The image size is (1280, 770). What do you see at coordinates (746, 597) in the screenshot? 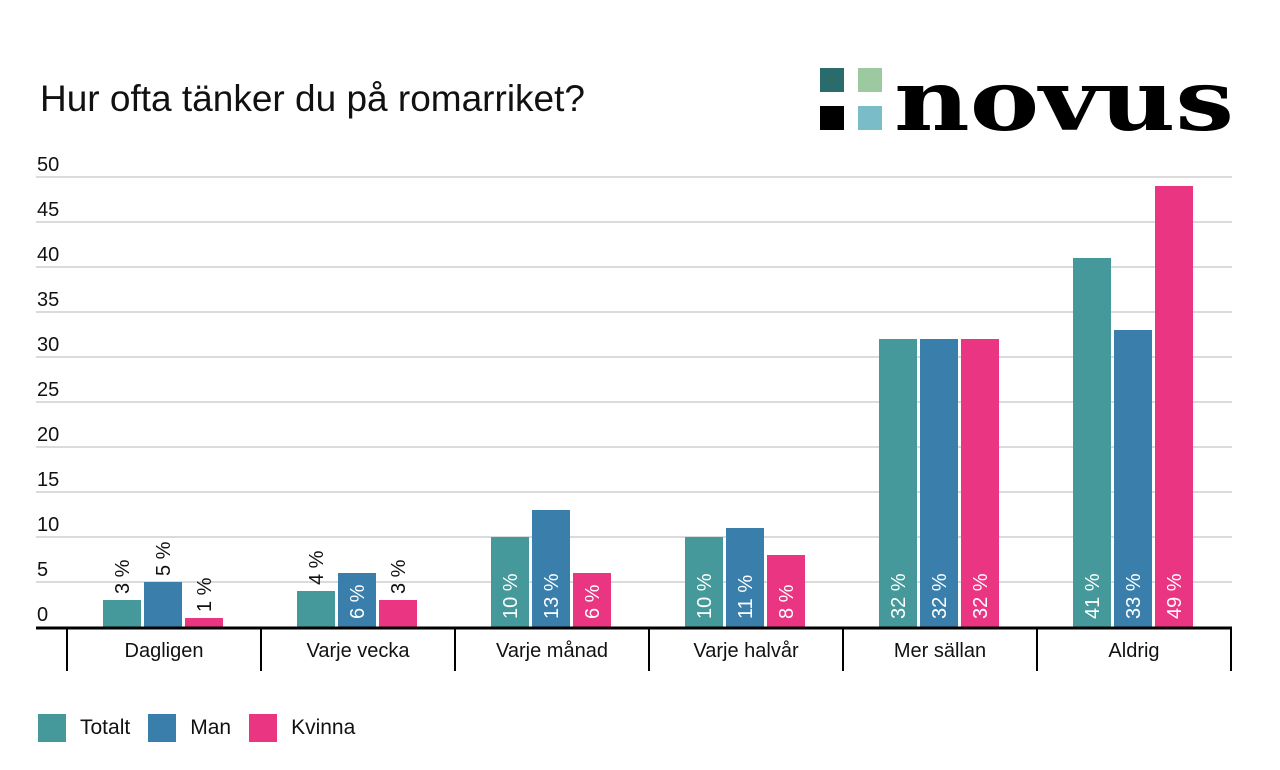
I see `data-label: 11 %` at bounding box center [746, 597].